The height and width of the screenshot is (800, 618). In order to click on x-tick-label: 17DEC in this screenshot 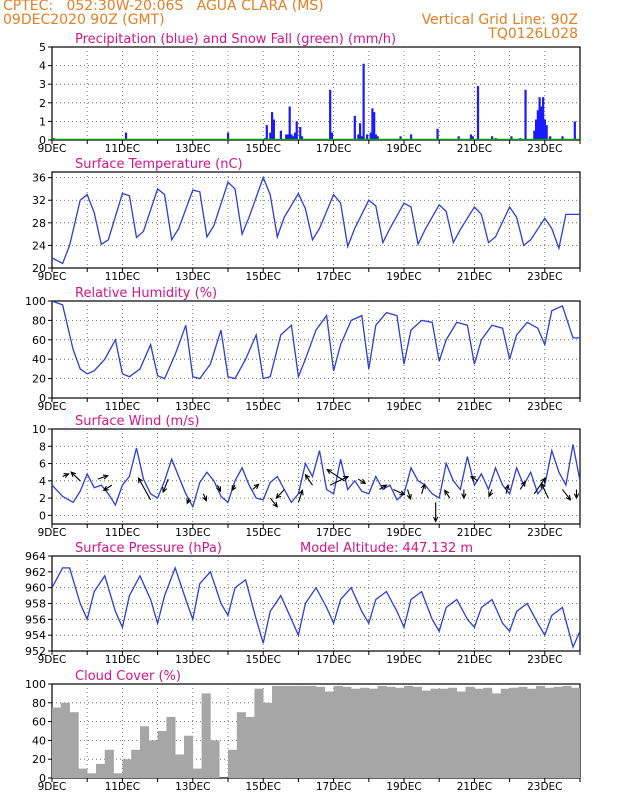, I will do `click(333, 660)`.